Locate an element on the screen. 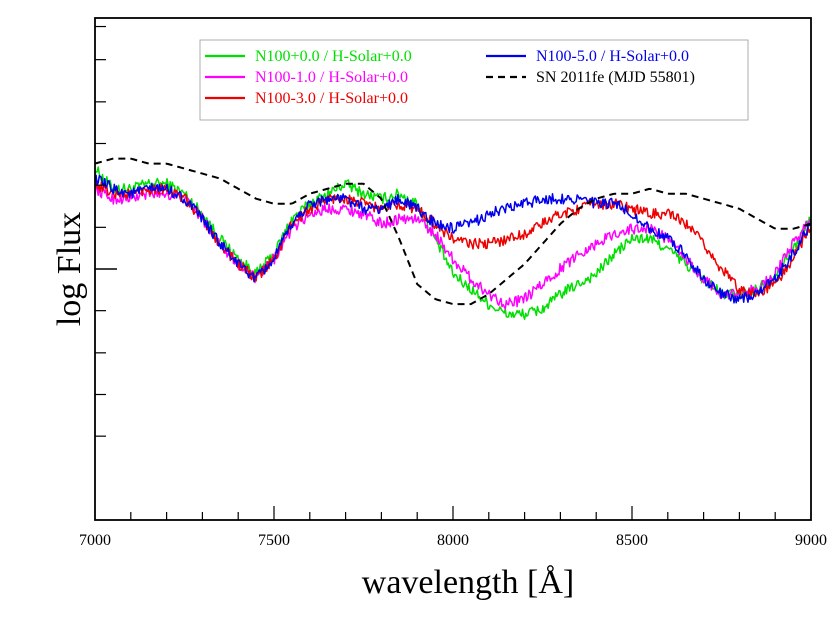  x-tick-label: 7000 is located at coordinates (95, 540).